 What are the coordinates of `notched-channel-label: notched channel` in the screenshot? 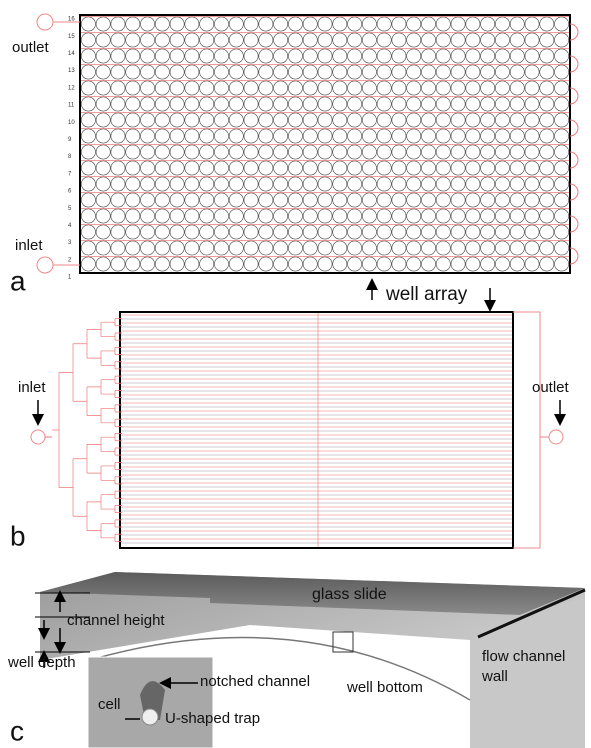 It's located at (255, 681).